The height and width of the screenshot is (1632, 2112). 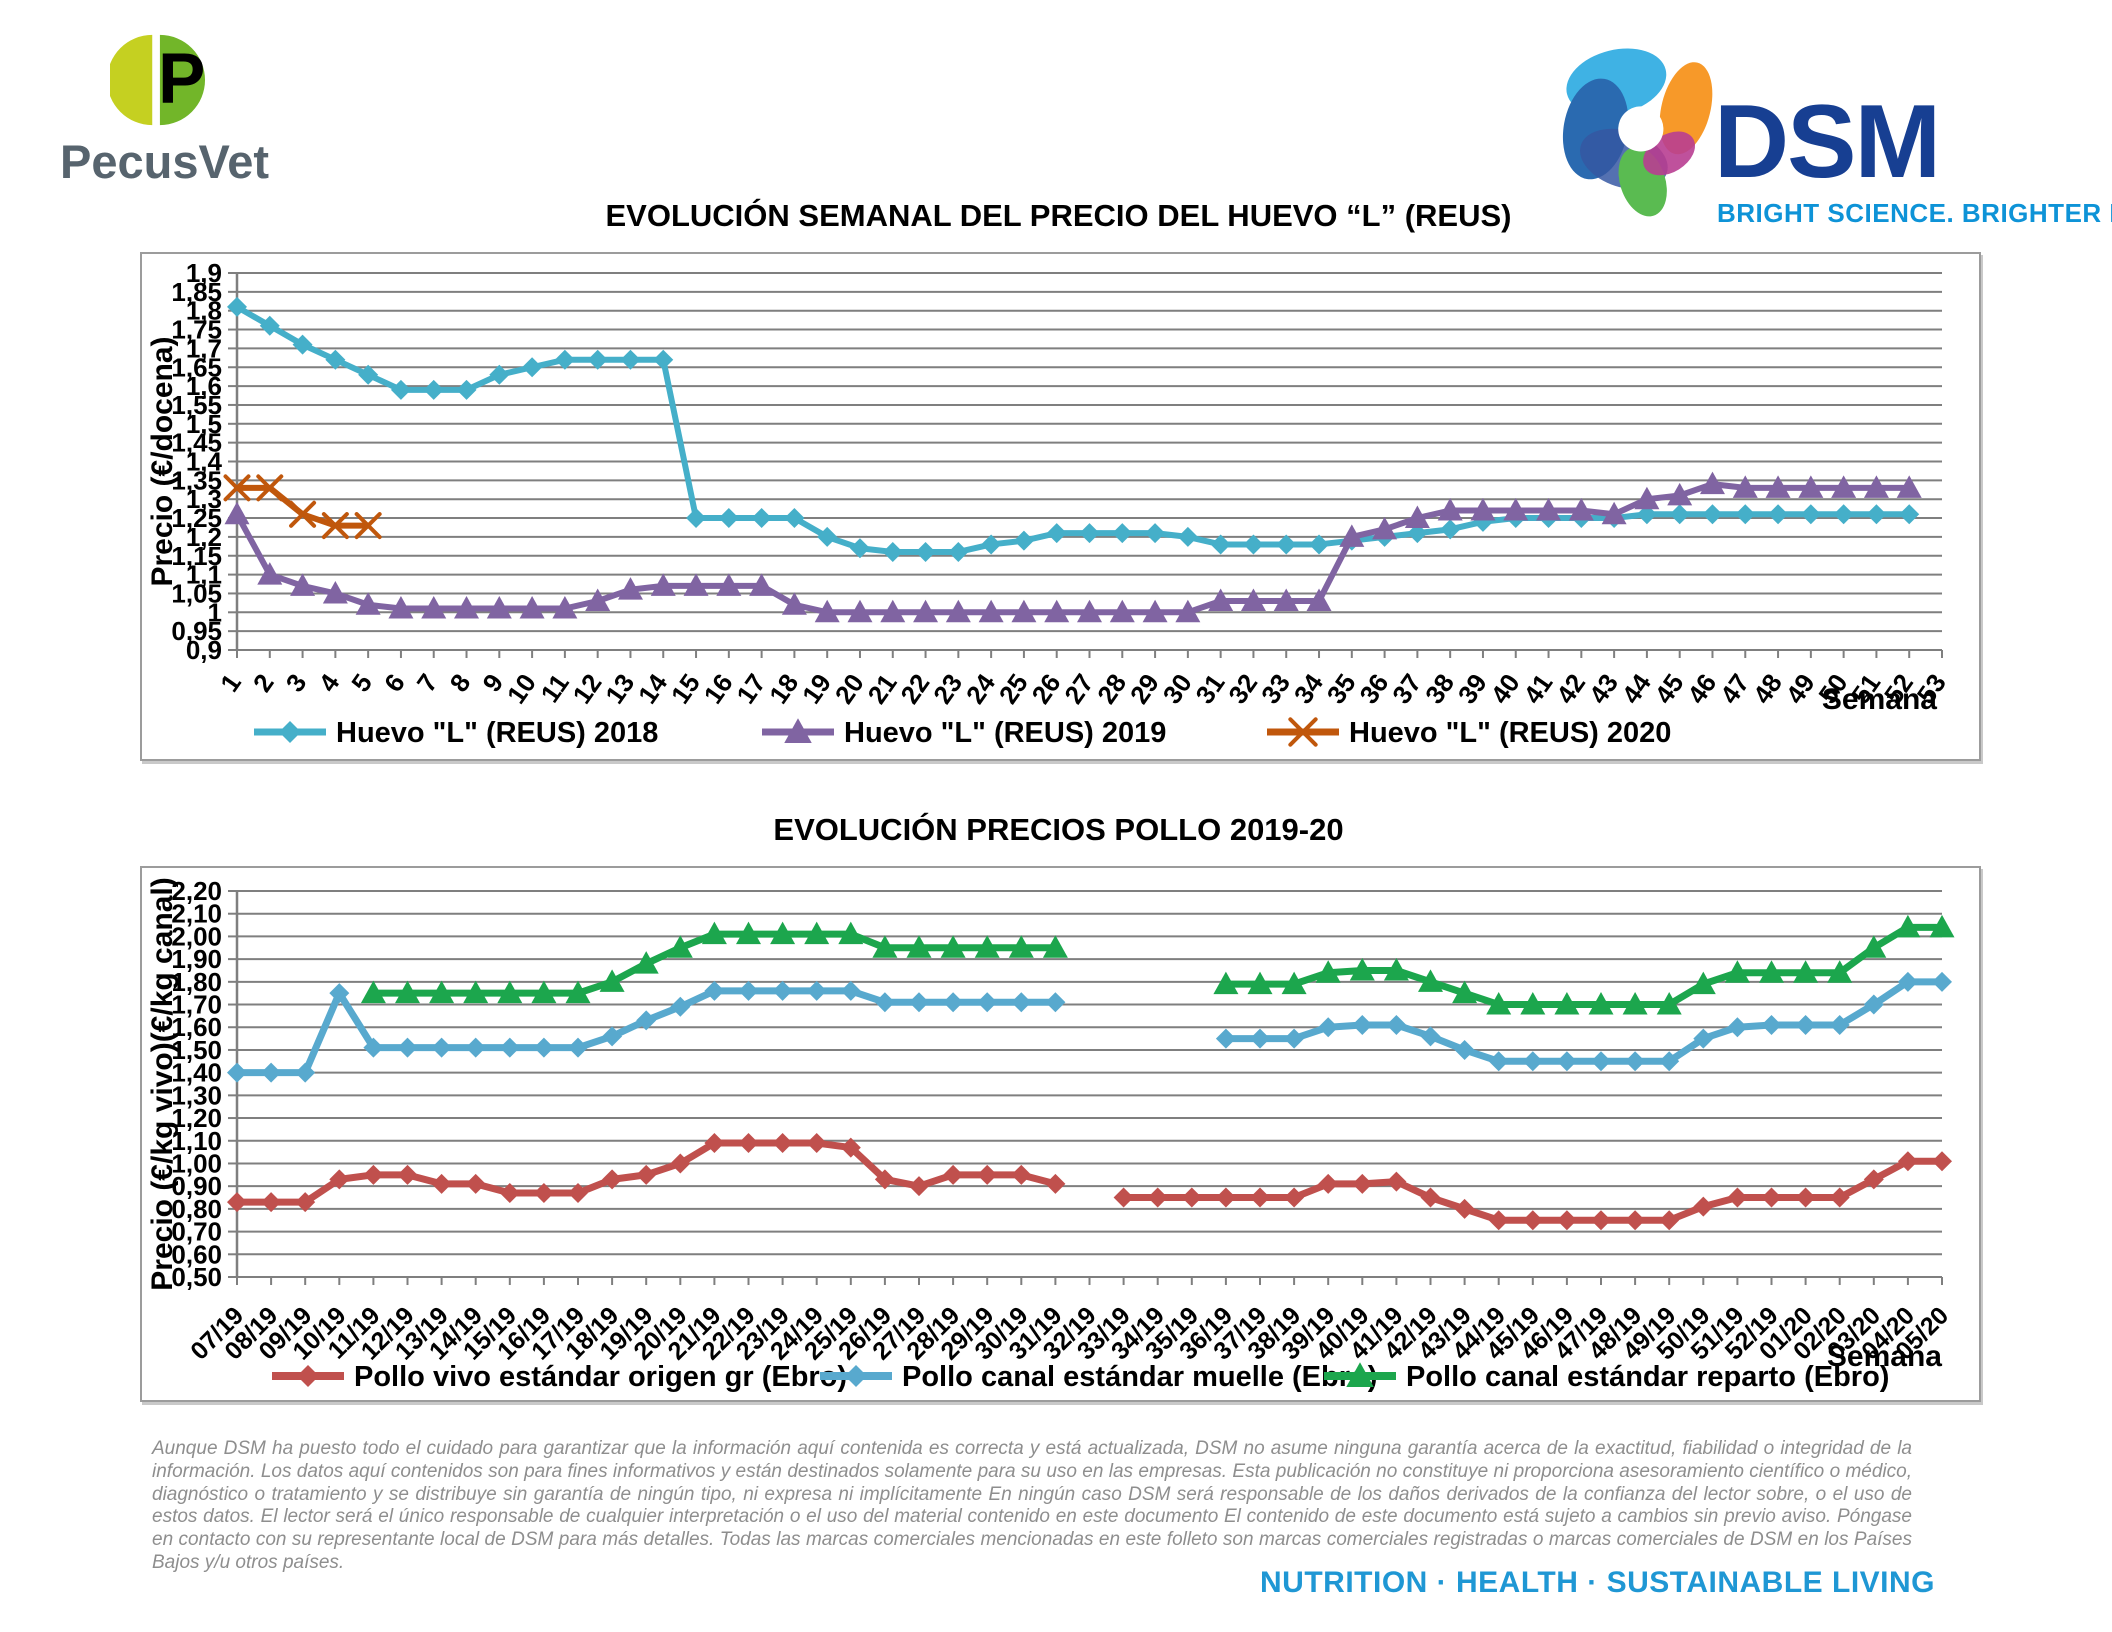 What do you see at coordinates (204, 386) in the screenshot?
I see `svg-text: 1,6` at bounding box center [204, 386].